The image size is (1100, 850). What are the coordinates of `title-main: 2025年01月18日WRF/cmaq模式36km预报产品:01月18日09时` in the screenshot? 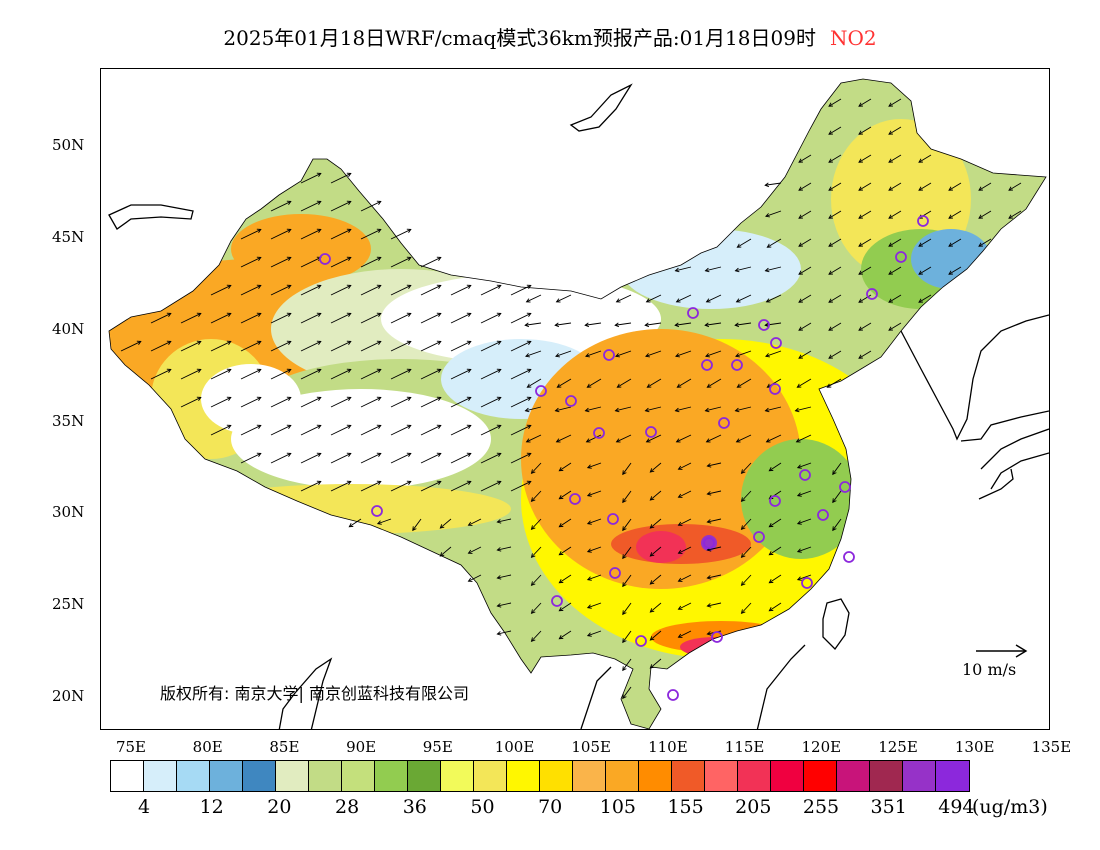 It's located at (519, 38).